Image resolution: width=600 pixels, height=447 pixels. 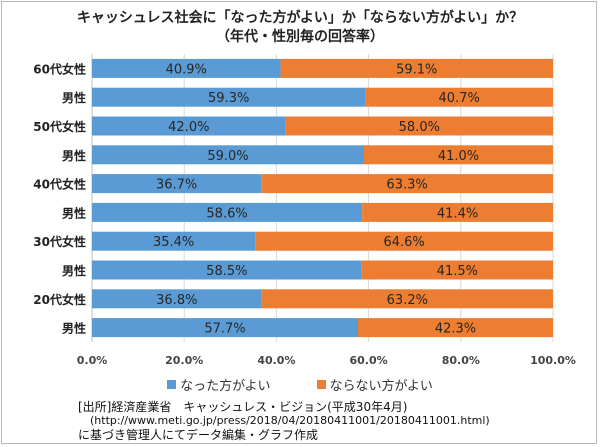 I want to click on category-label-1: 男性, so click(x=74, y=97).